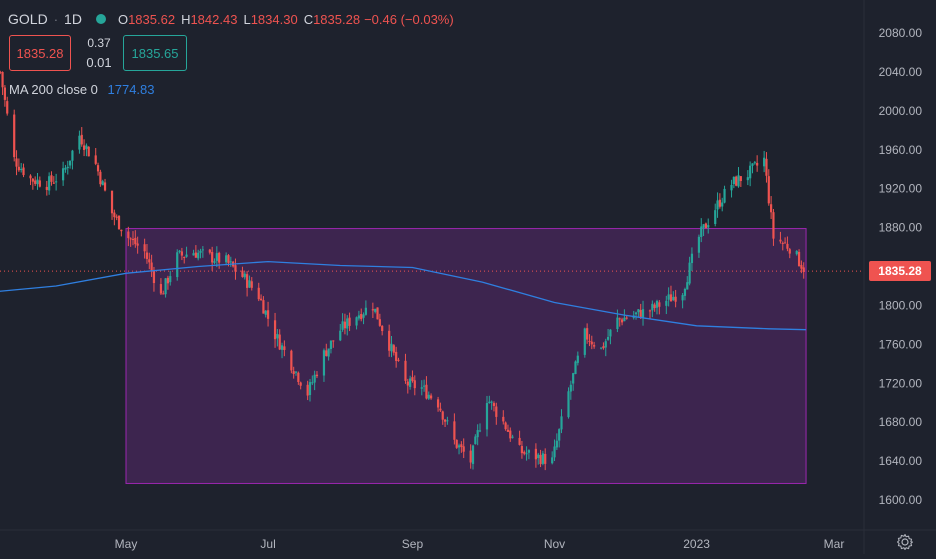 This screenshot has width=936, height=559. What do you see at coordinates (155, 53) in the screenshot?
I see `buy-button: 1835.65` at bounding box center [155, 53].